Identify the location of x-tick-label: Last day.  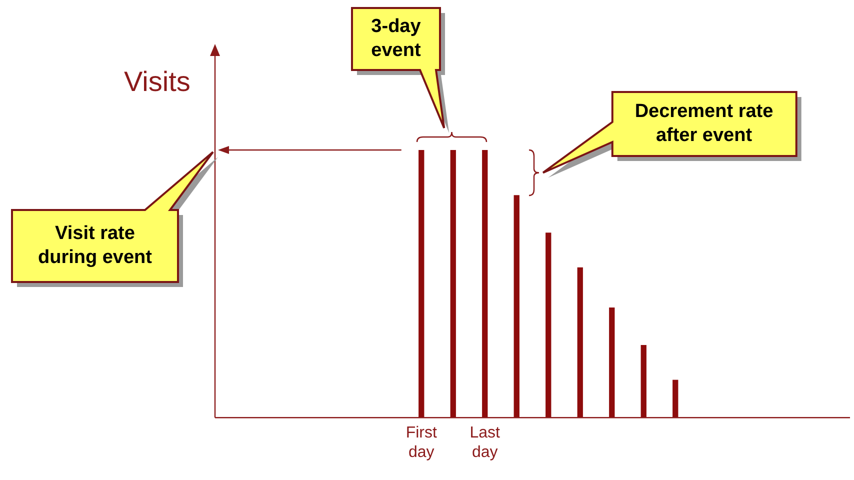
(485, 442).